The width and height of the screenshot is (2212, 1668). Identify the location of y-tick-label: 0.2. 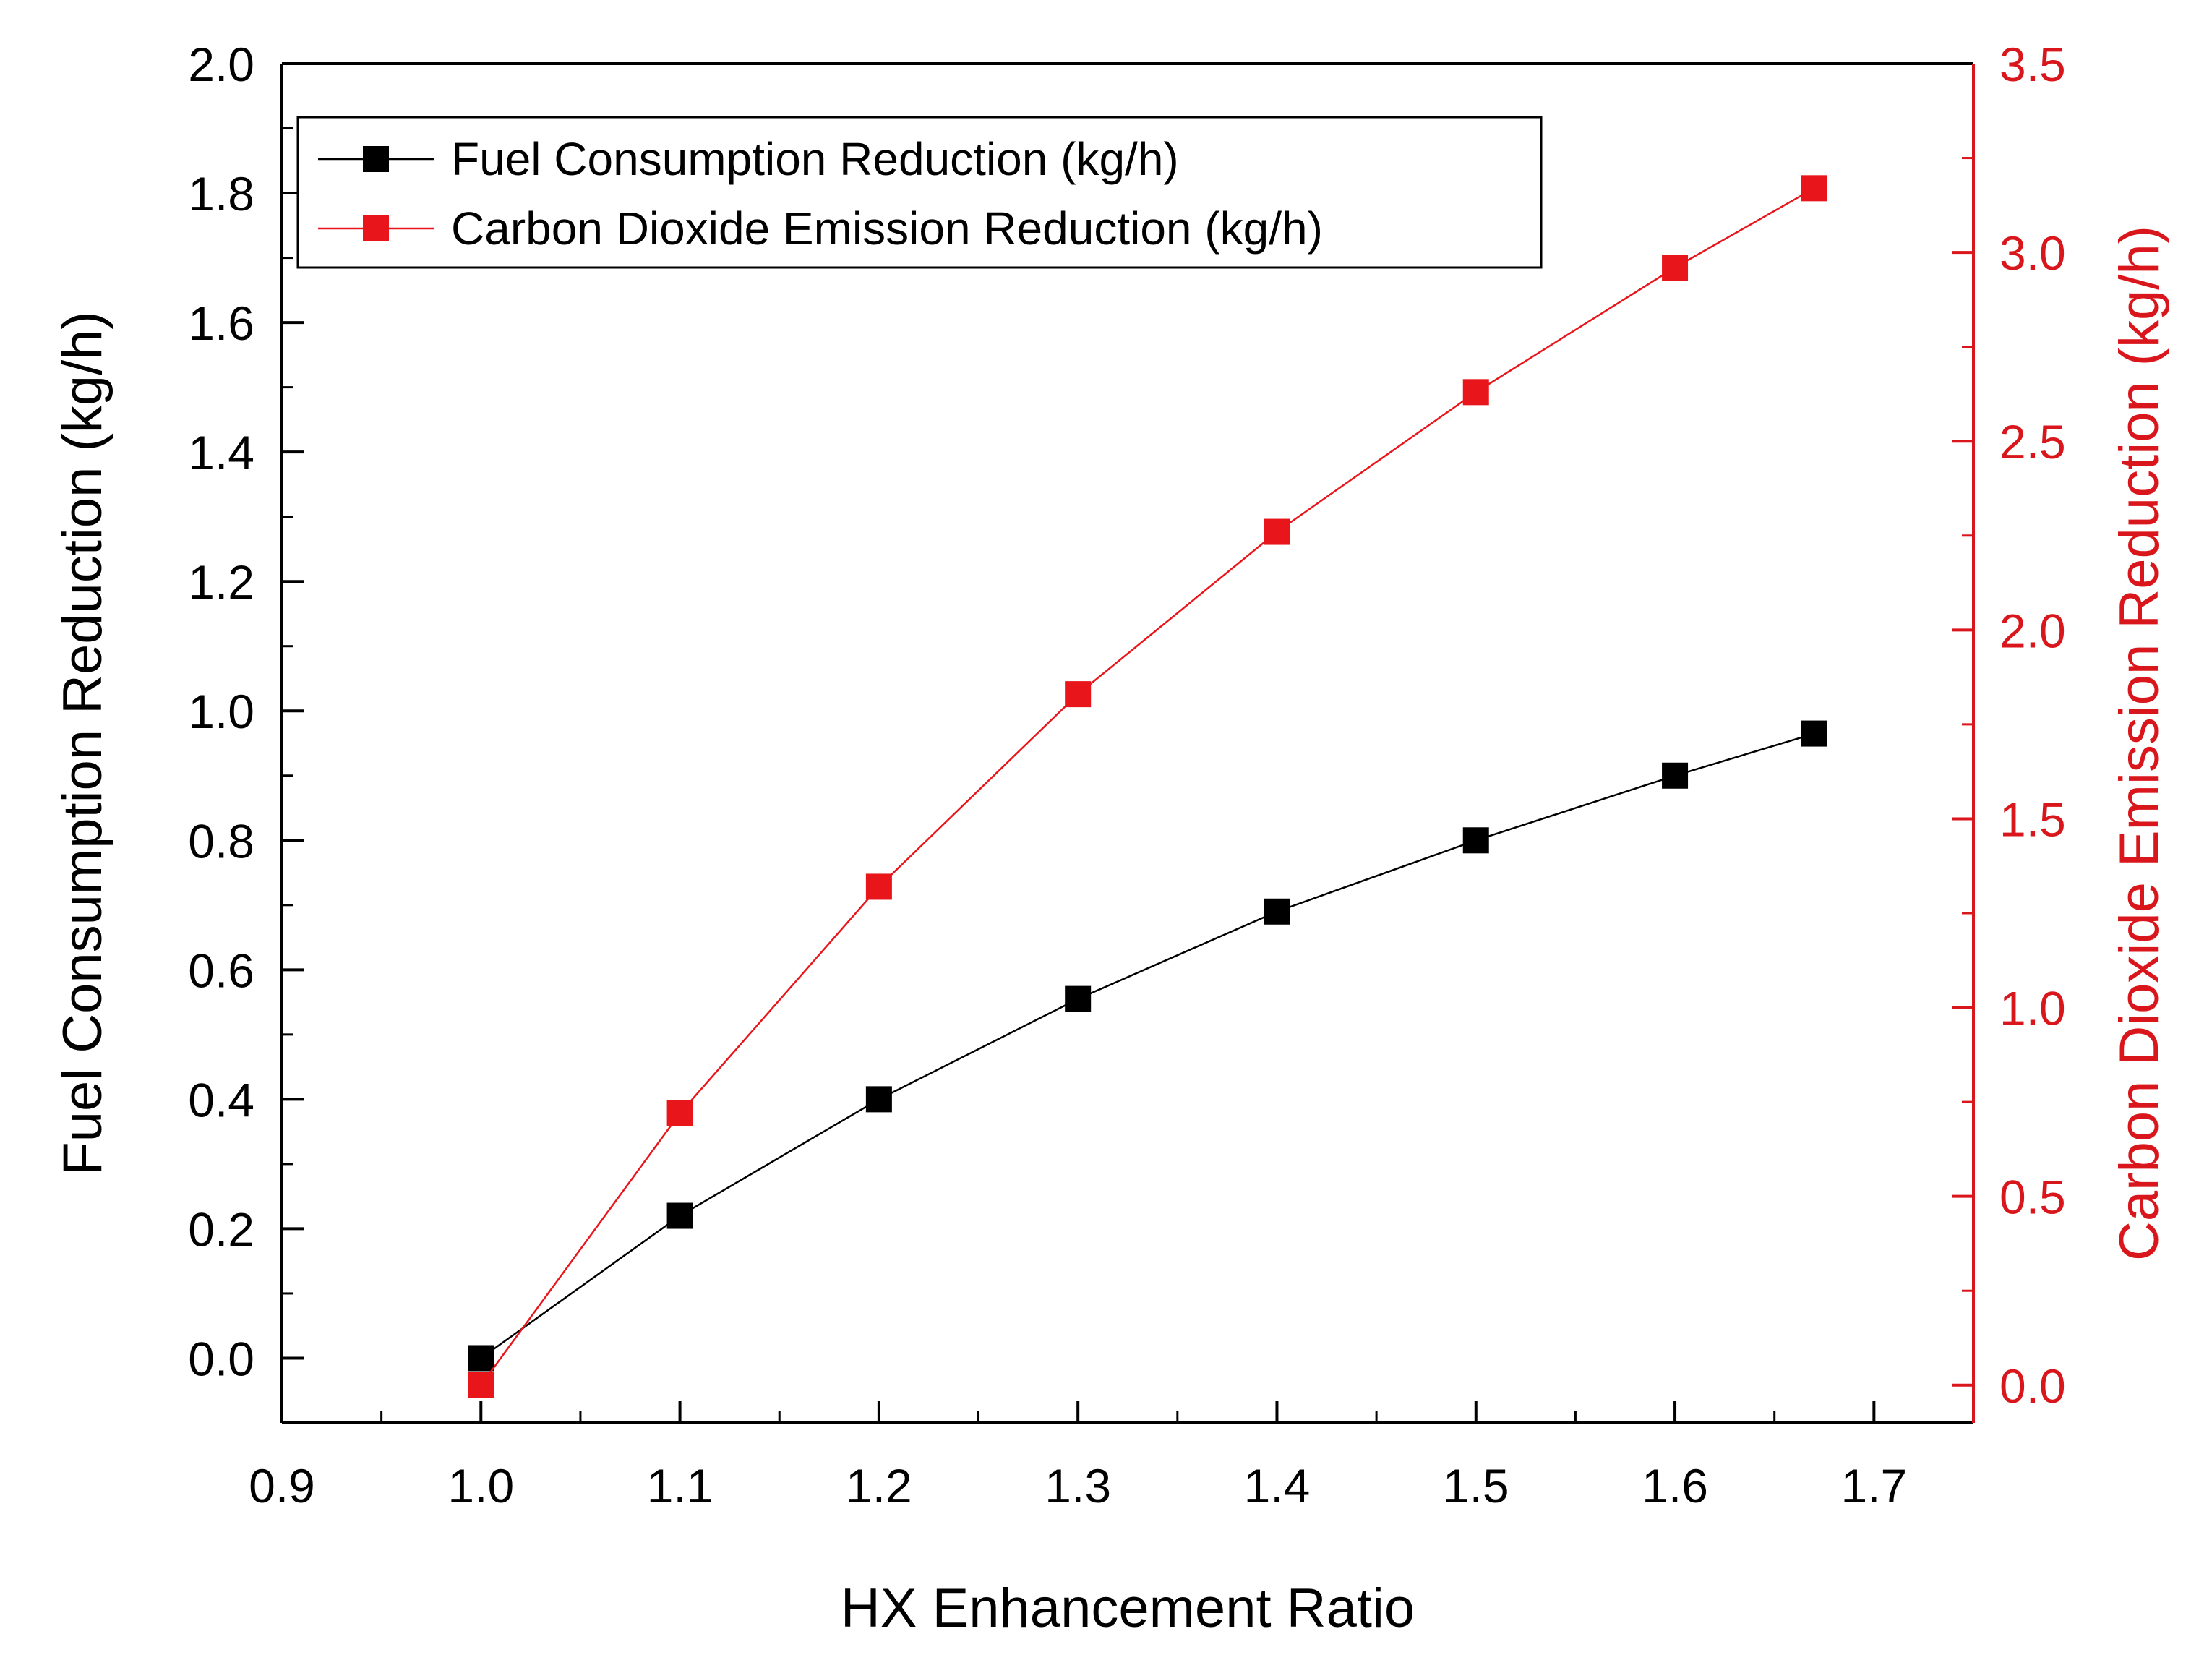
(221, 1229).